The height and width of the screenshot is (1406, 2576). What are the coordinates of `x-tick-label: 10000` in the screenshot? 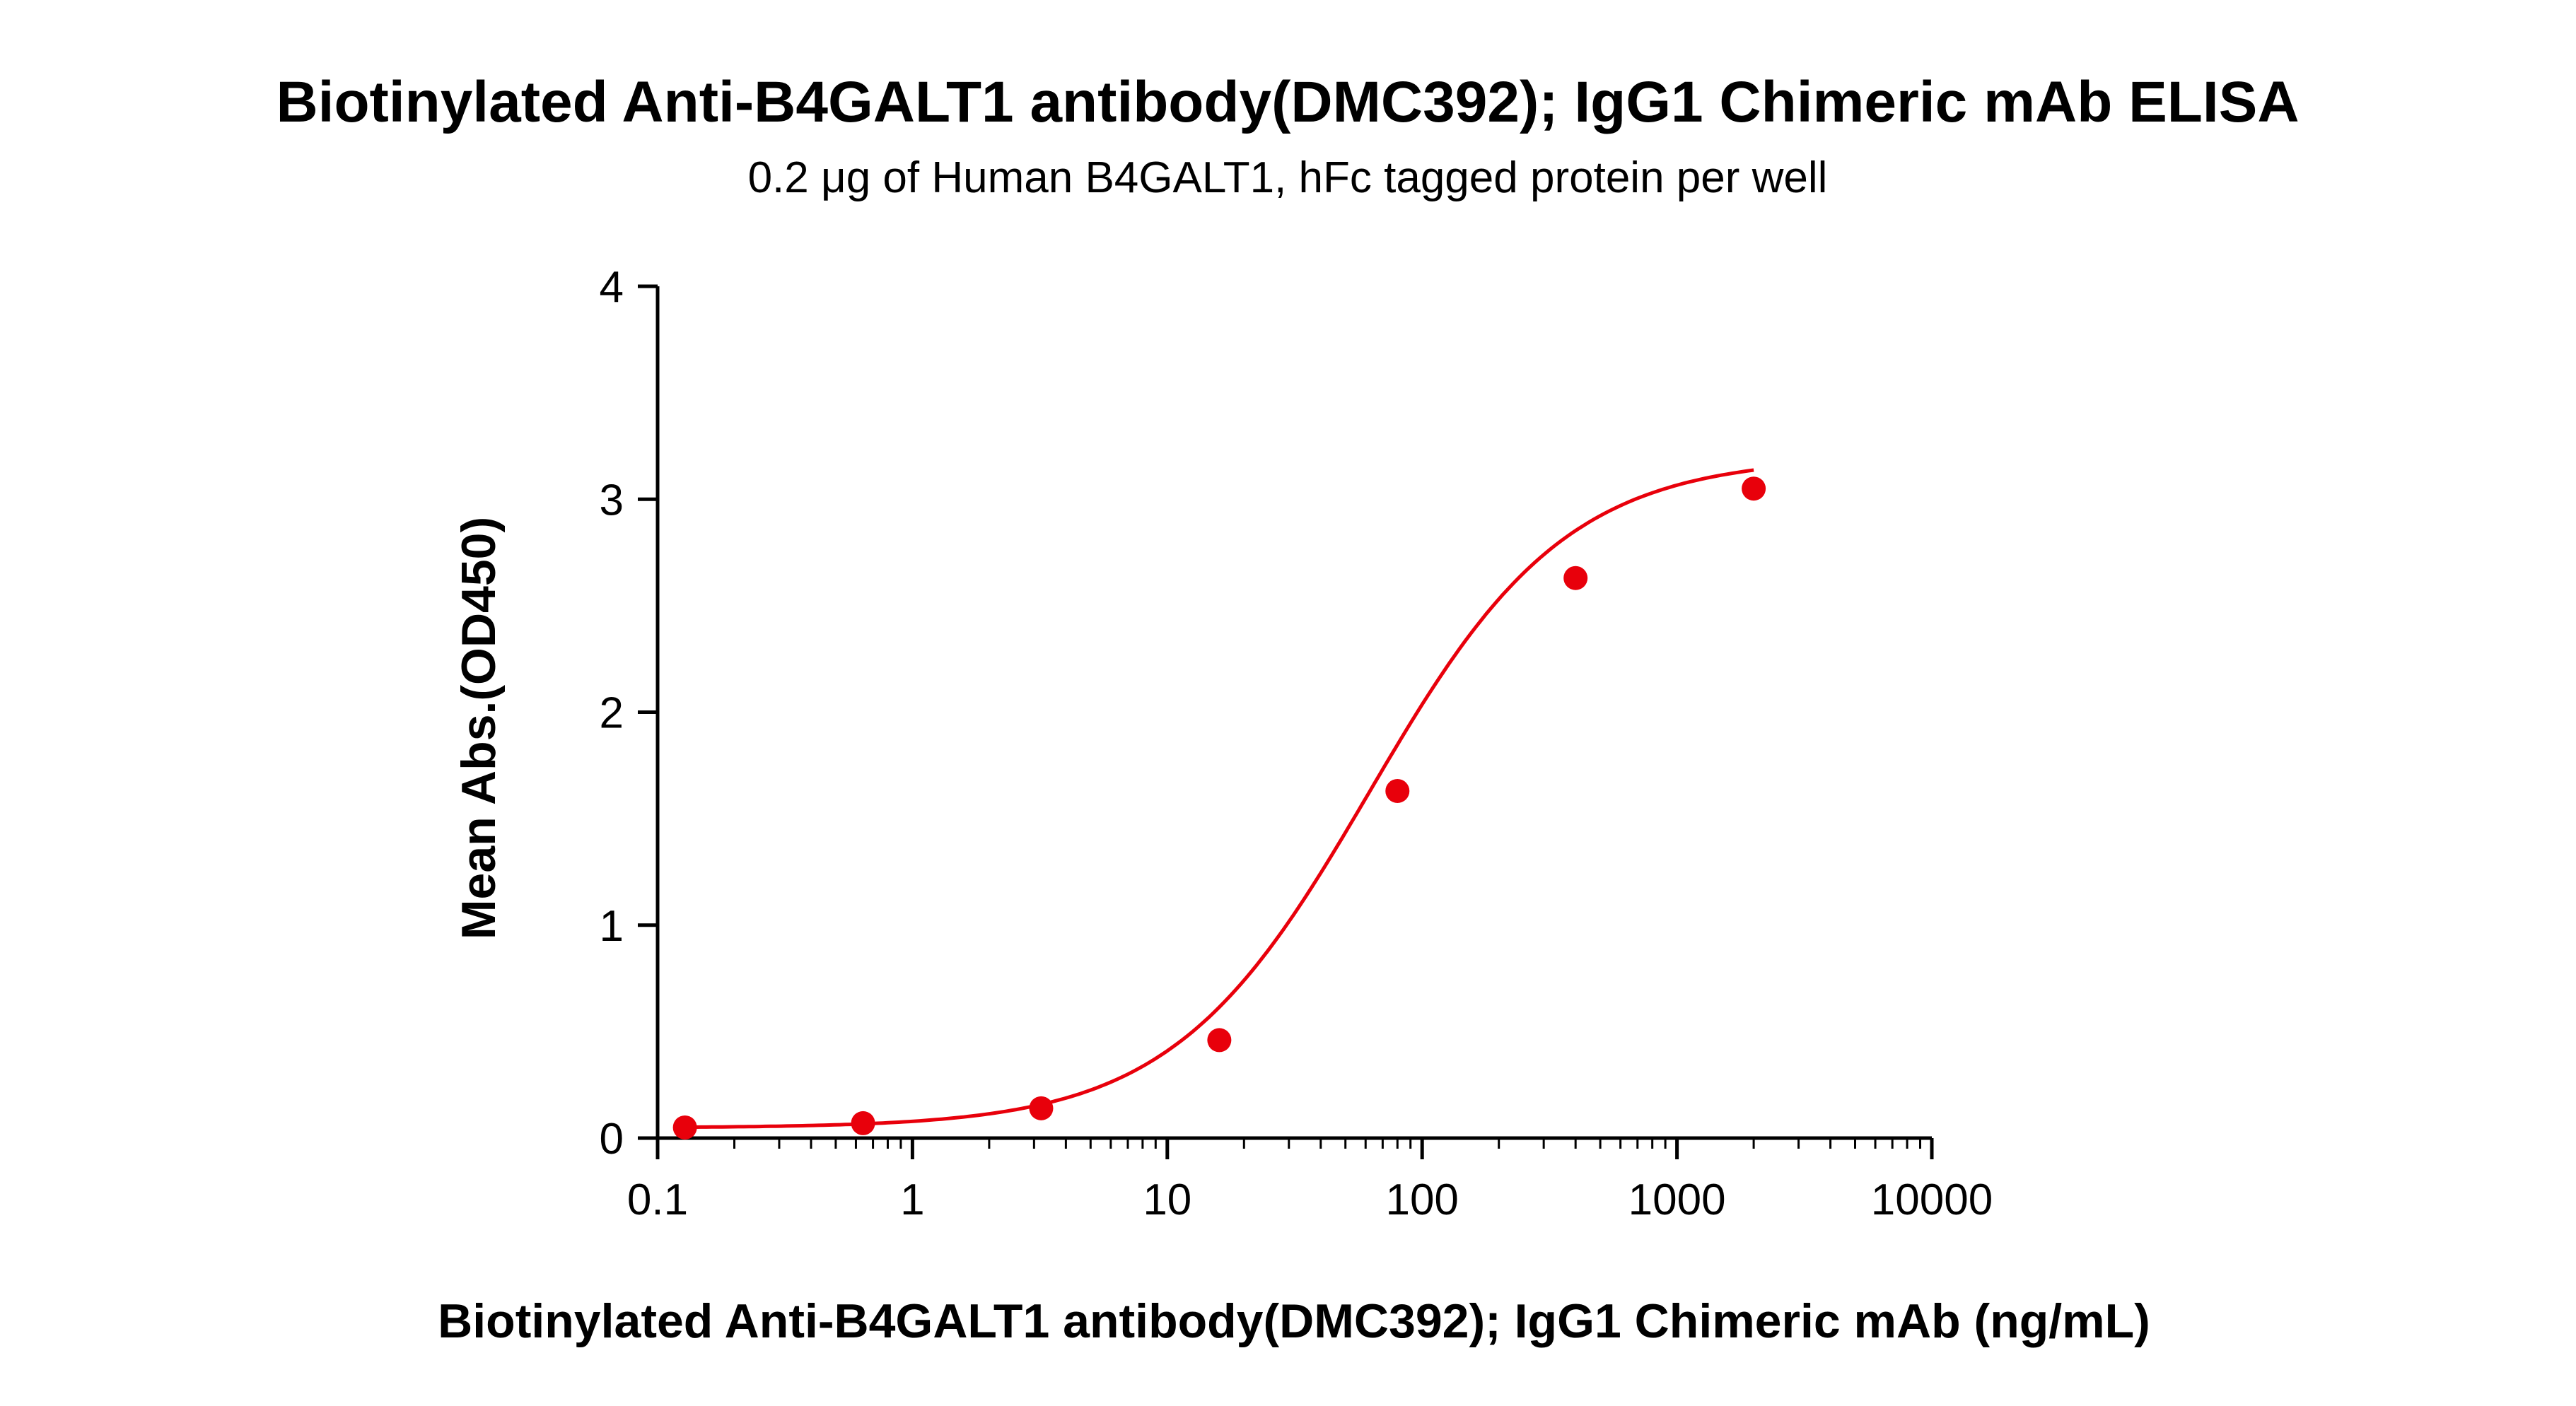 It's located at (1932, 1200).